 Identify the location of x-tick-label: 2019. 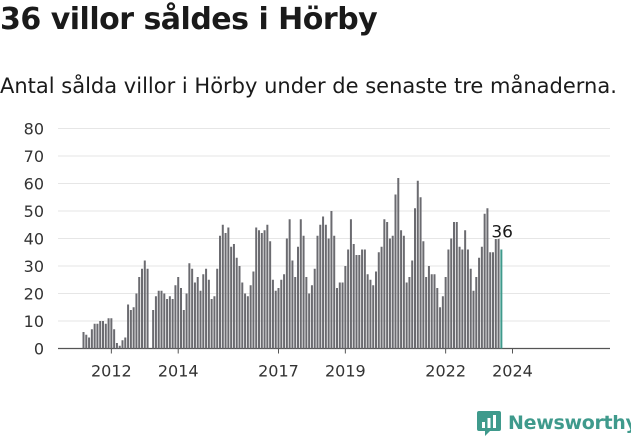
(345, 371).